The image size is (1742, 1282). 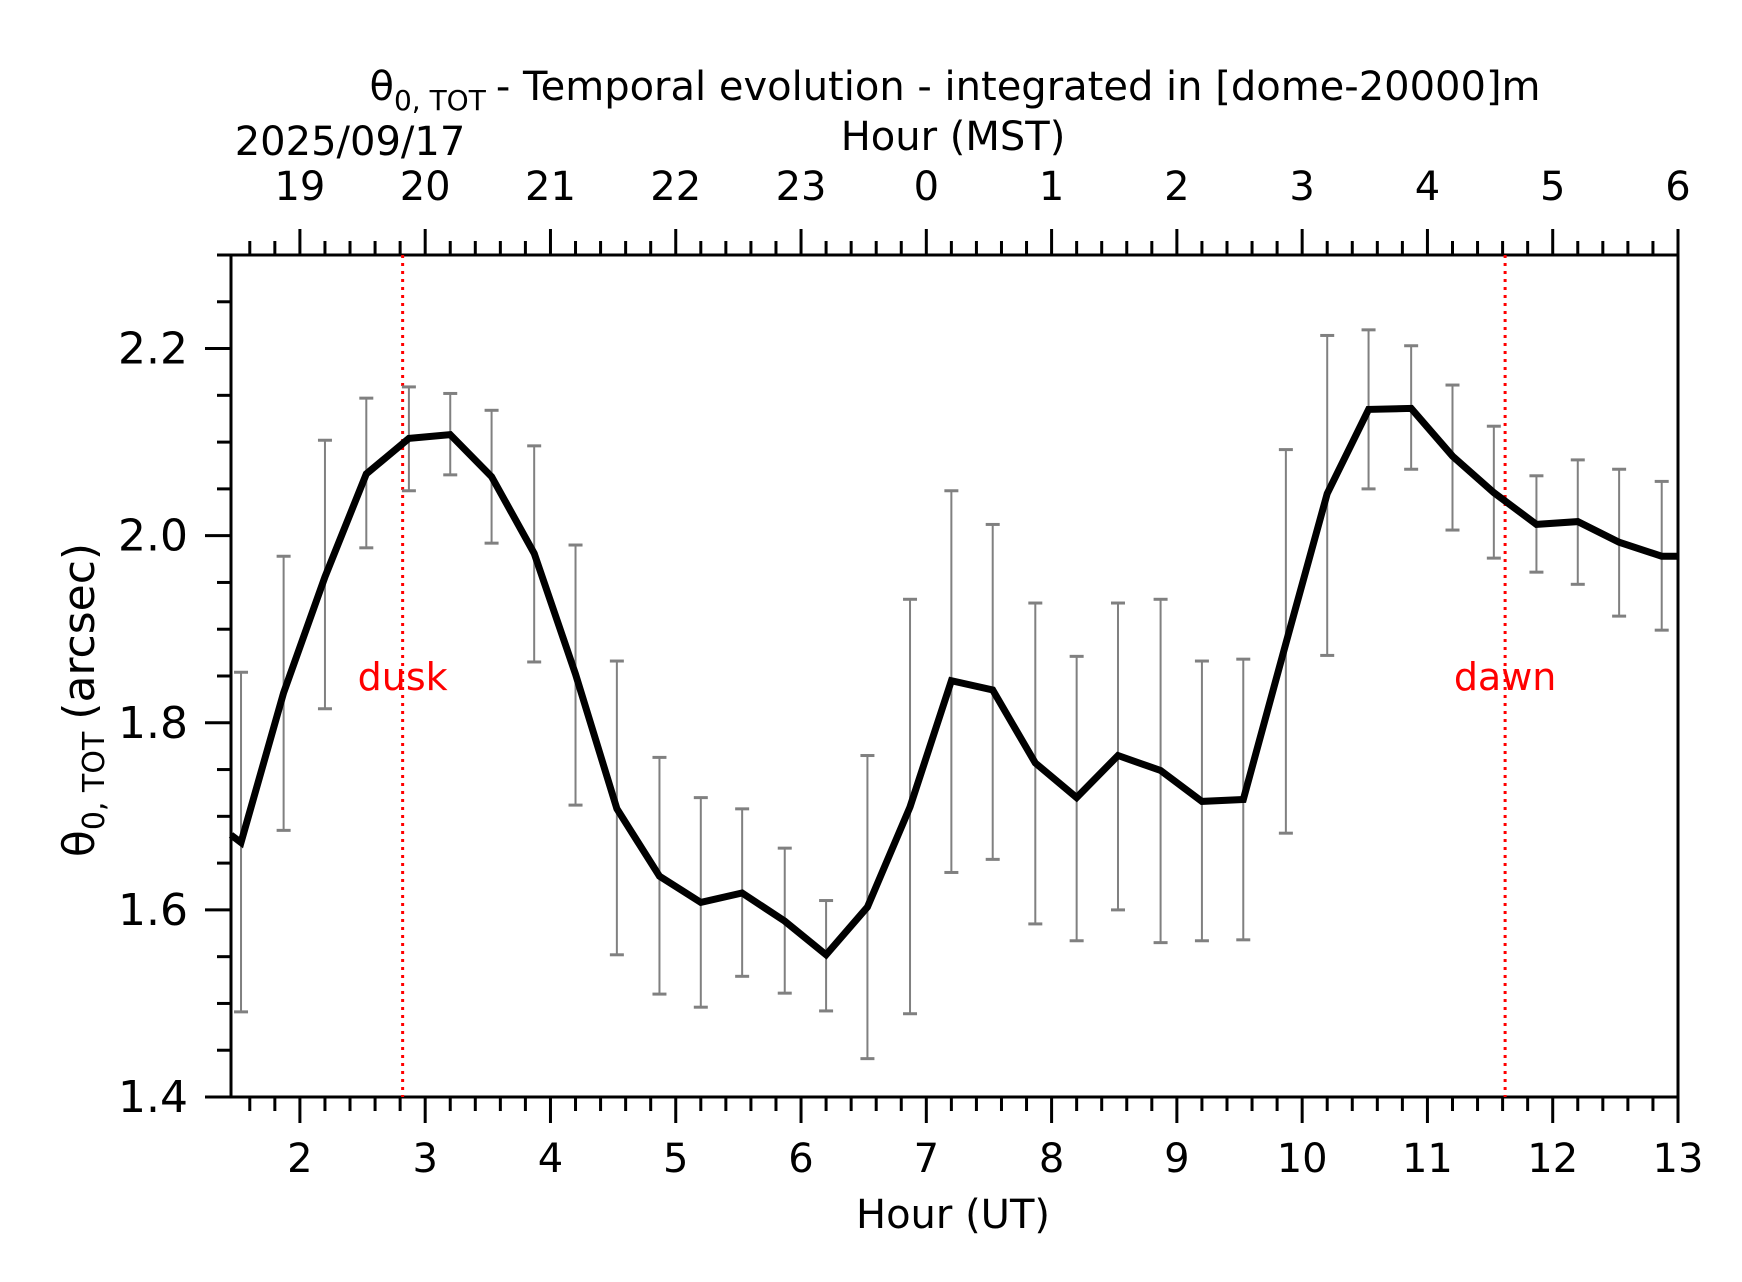 I want to click on x-tick-label: 2, so click(x=299, y=1159).